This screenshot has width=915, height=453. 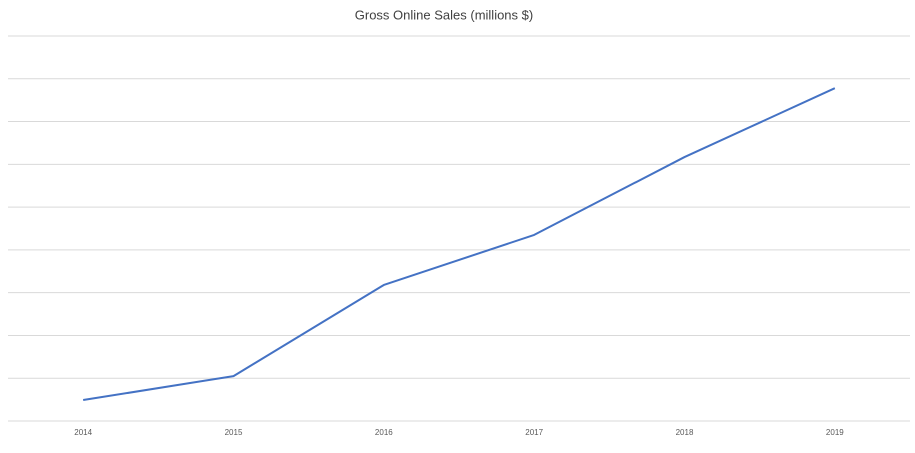 What do you see at coordinates (835, 432) in the screenshot?
I see `x-tick-label: 2019` at bounding box center [835, 432].